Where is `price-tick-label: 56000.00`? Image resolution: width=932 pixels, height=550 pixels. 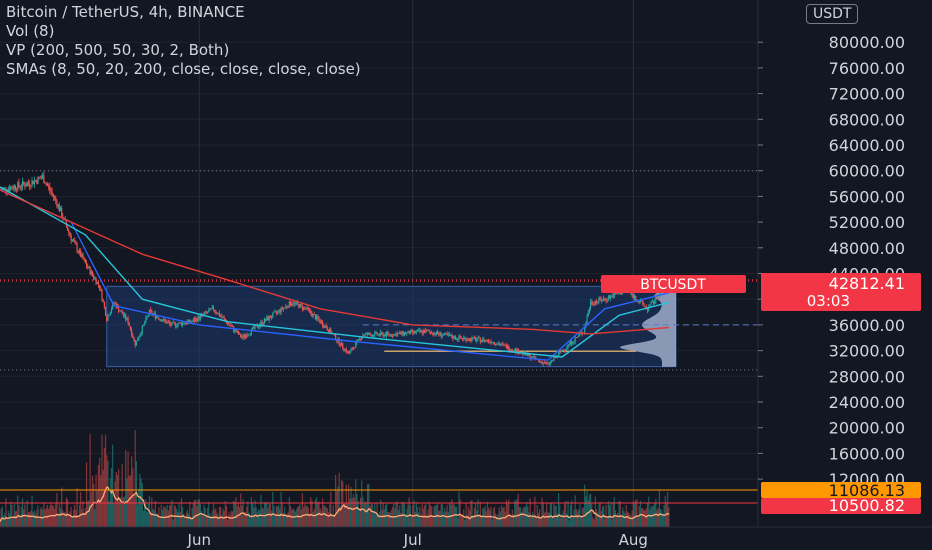
price-tick-label: 56000.00 is located at coordinates (867, 196).